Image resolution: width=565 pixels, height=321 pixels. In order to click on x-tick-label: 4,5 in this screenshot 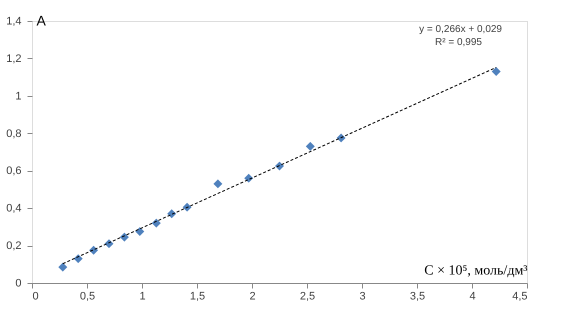, I will do `click(520, 296)`.